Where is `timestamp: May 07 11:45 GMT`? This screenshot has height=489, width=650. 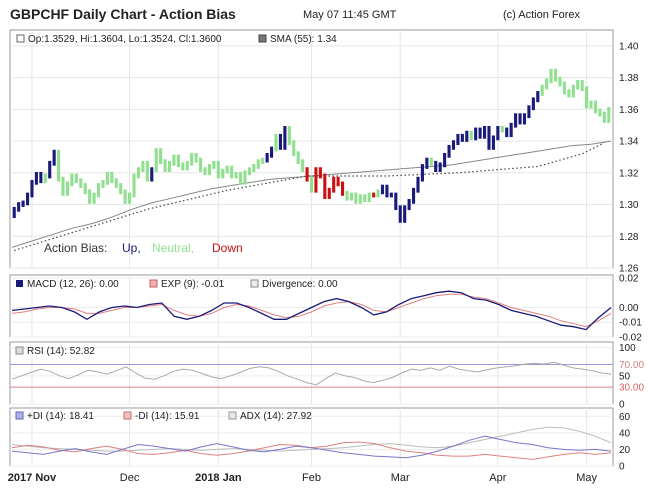
timestamp: May 07 11:45 GMT is located at coordinates (350, 15).